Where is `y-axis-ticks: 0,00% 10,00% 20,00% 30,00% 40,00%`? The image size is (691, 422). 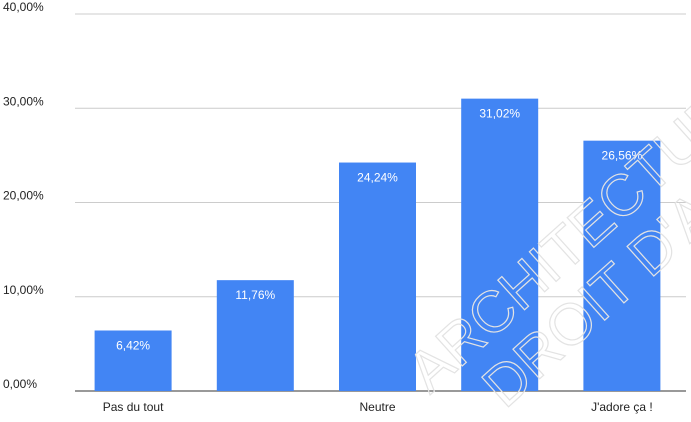 y-axis-ticks: 0,00% 10,00% 20,00% 30,00% 40,00% is located at coordinates (23, 195).